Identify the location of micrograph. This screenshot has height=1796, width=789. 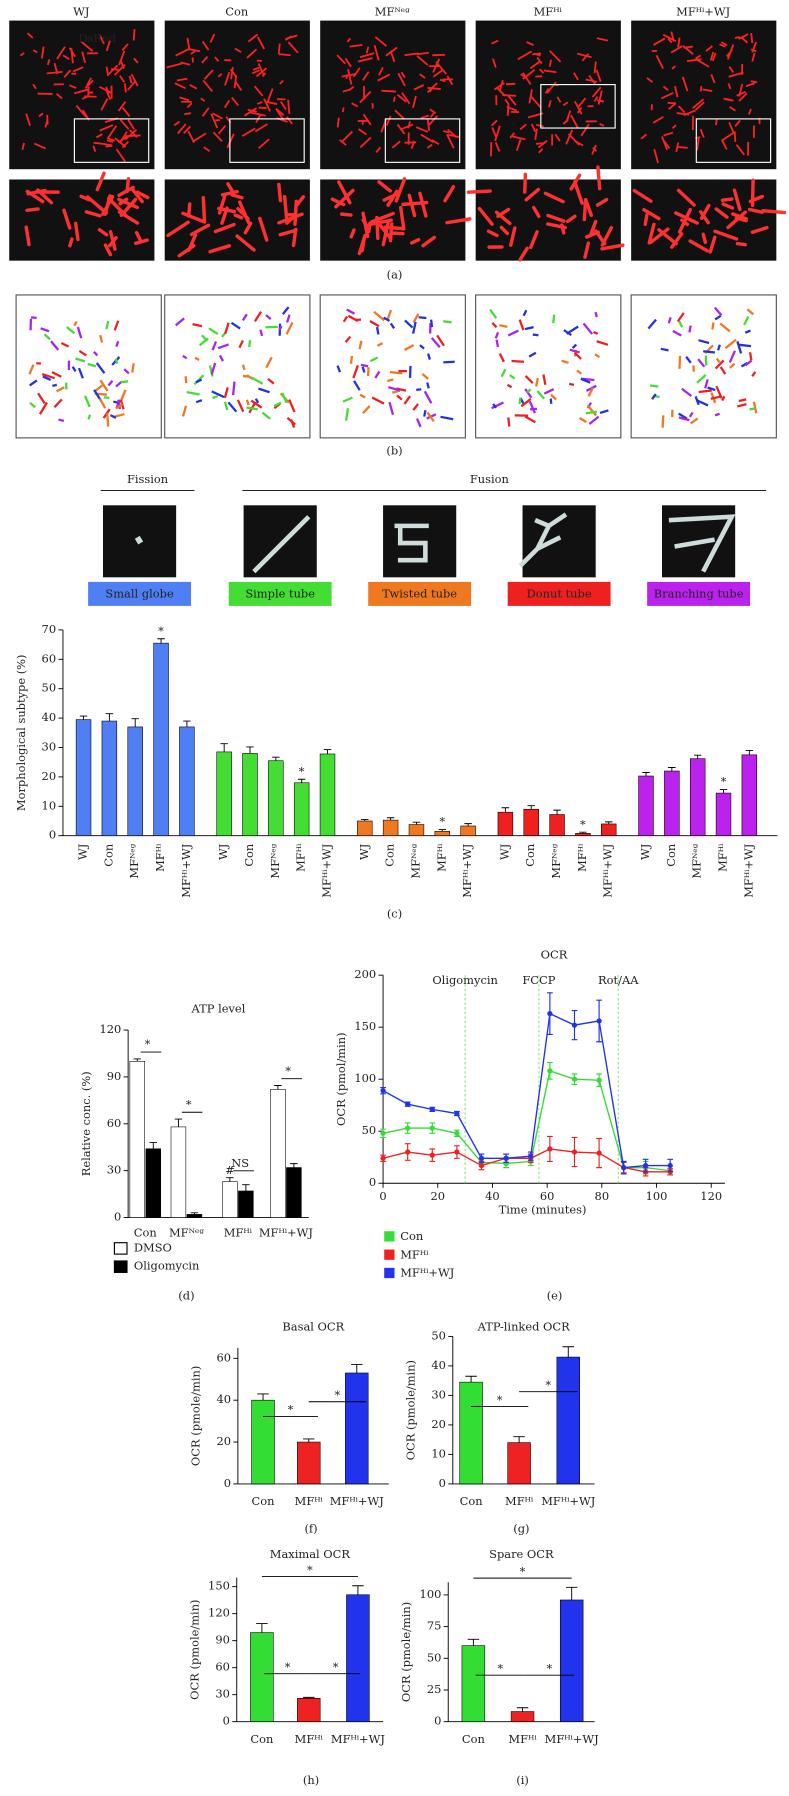
(704, 95).